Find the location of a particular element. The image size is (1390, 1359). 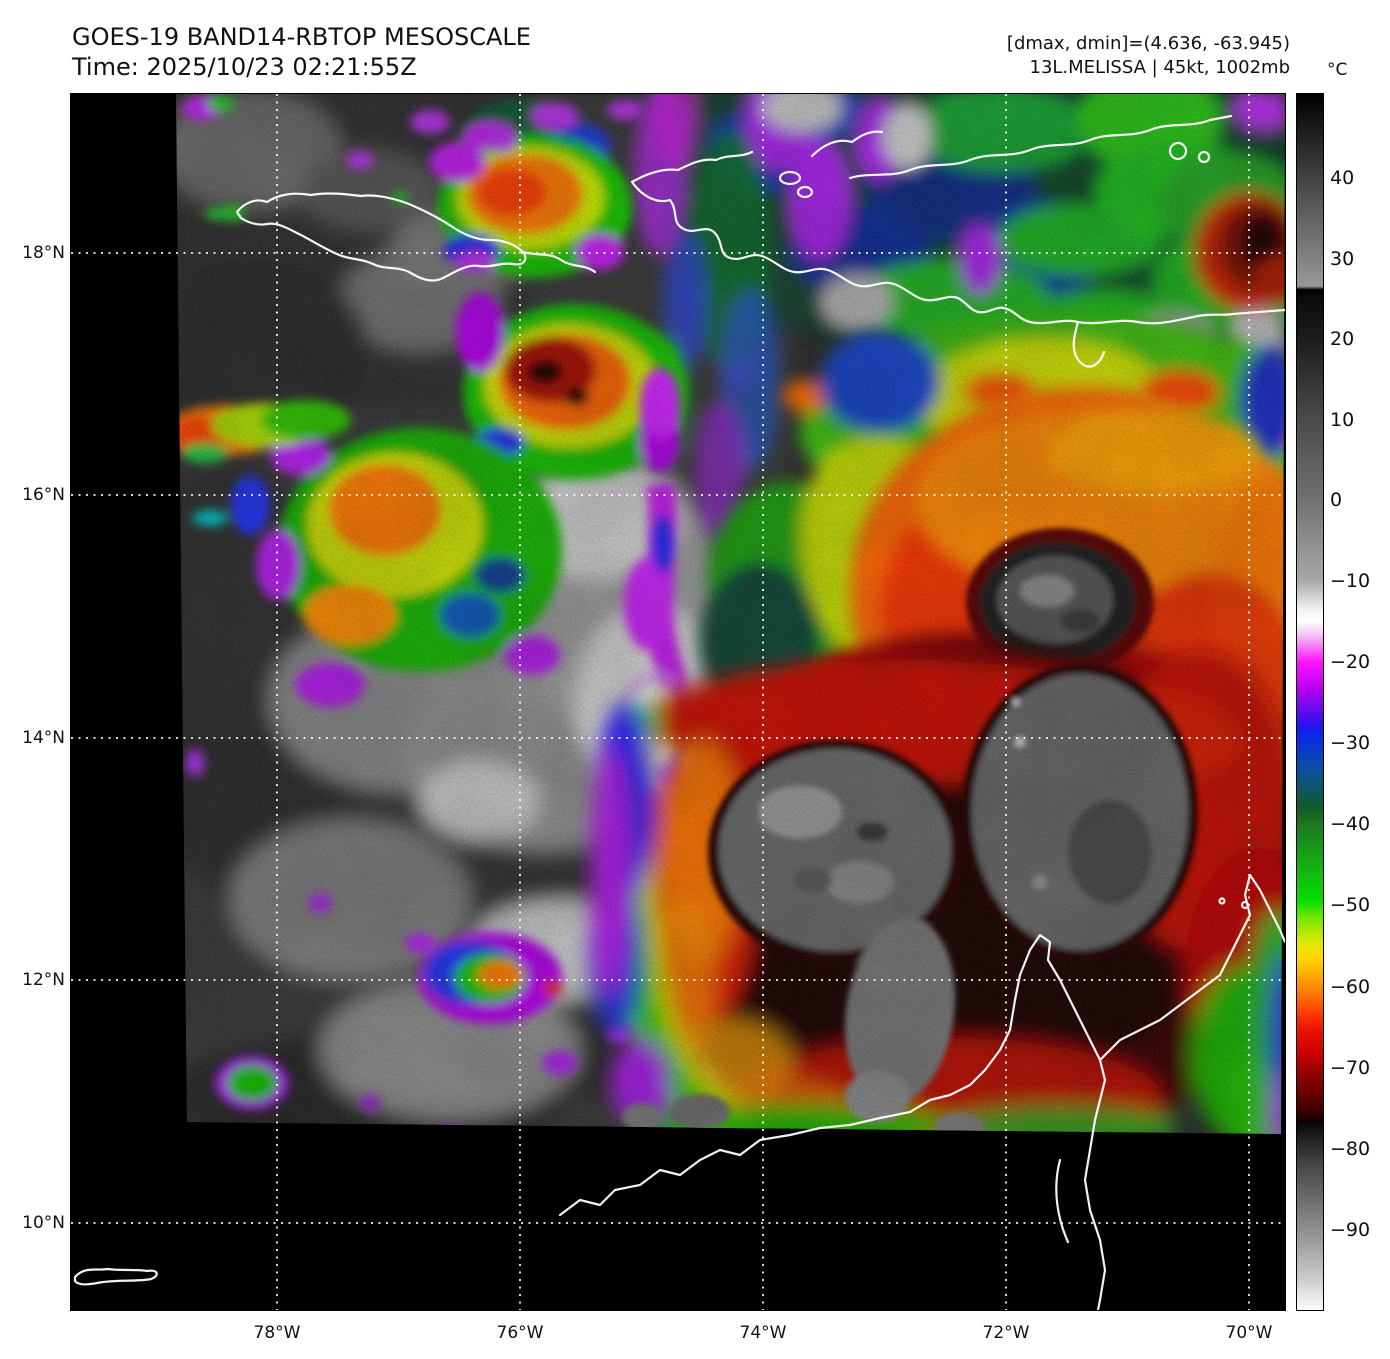

storm-status: 13L.MELISSA | 45kt, 1002mb is located at coordinates (1160, 67).